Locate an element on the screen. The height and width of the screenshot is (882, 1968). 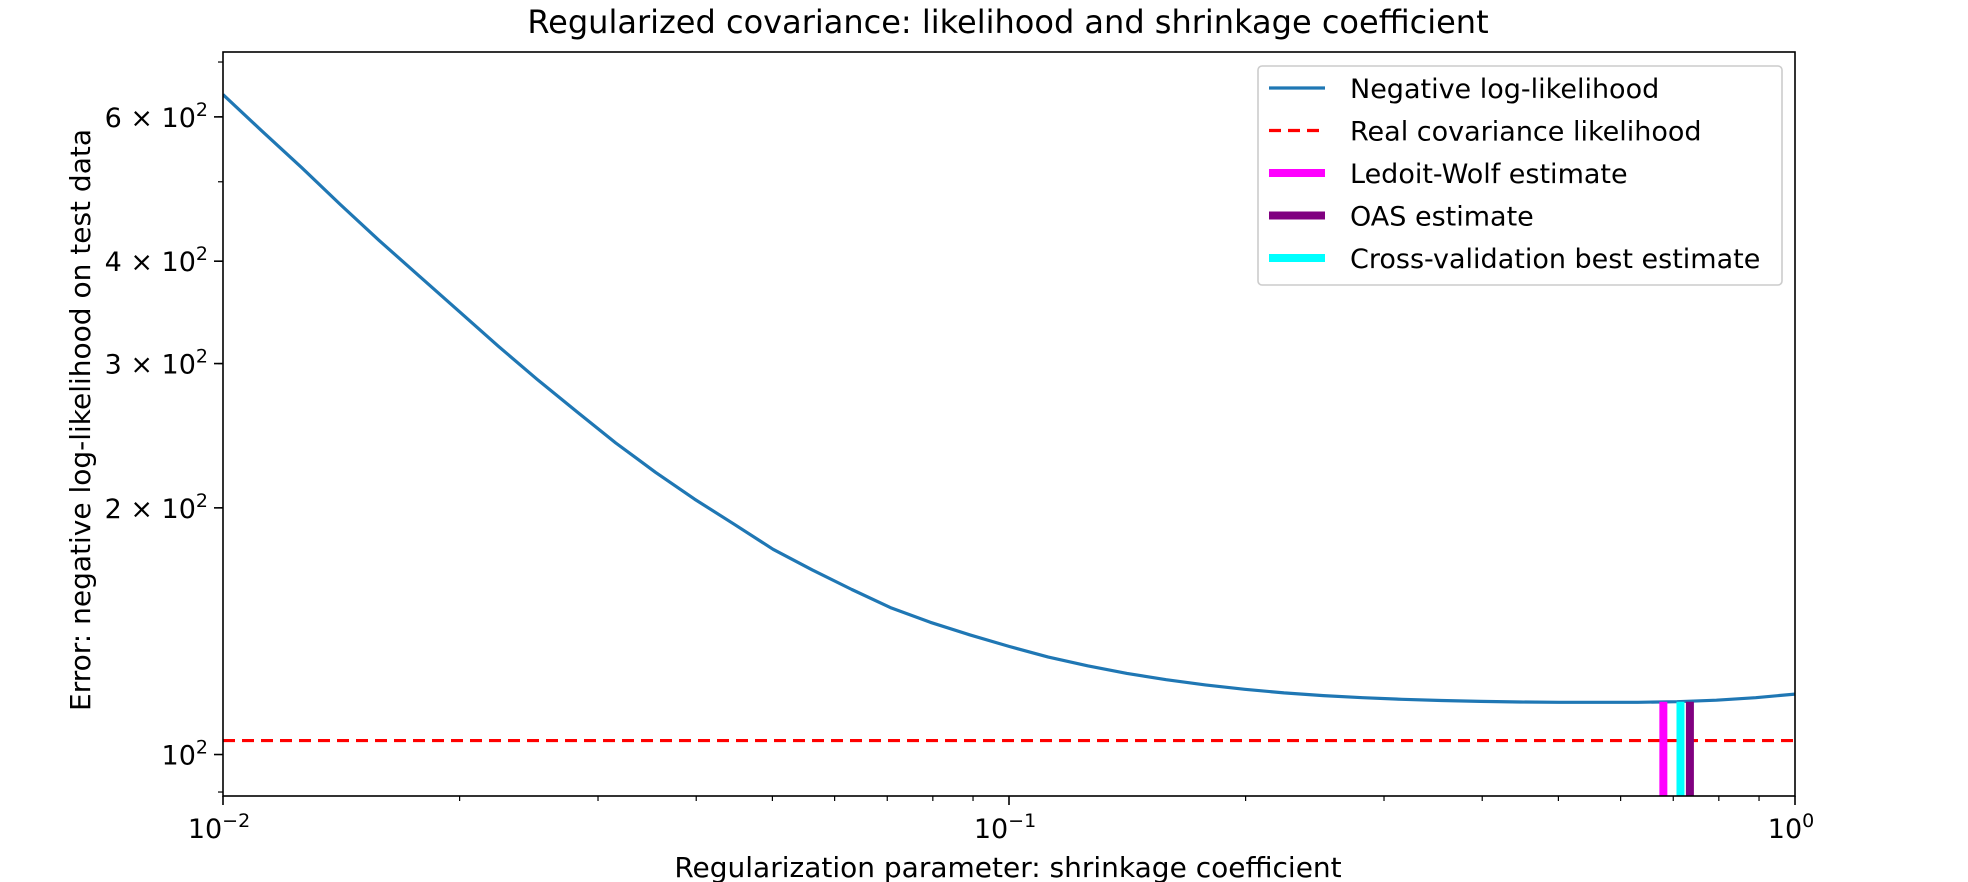
y-tick-label: 6 × 102 is located at coordinates (156, 116).